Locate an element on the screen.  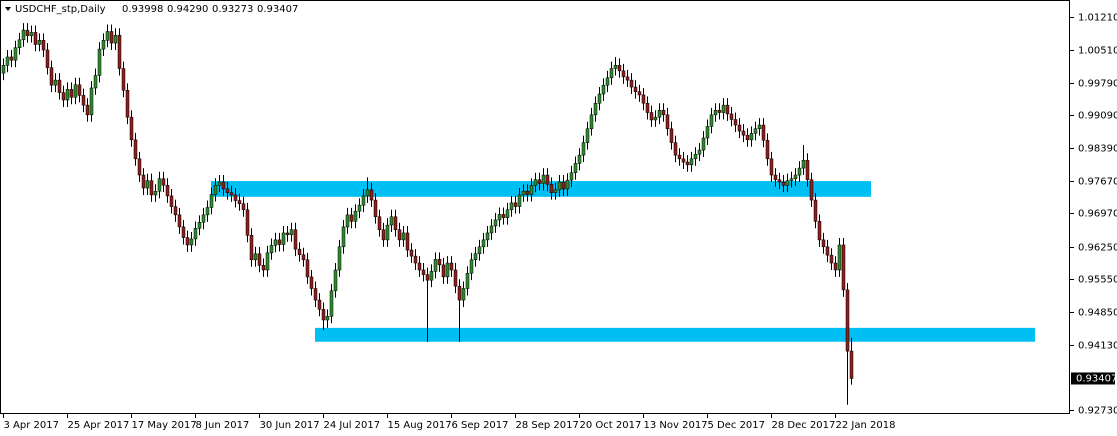
x-tick-label: 3 Apr 2017 is located at coordinates (31, 425).